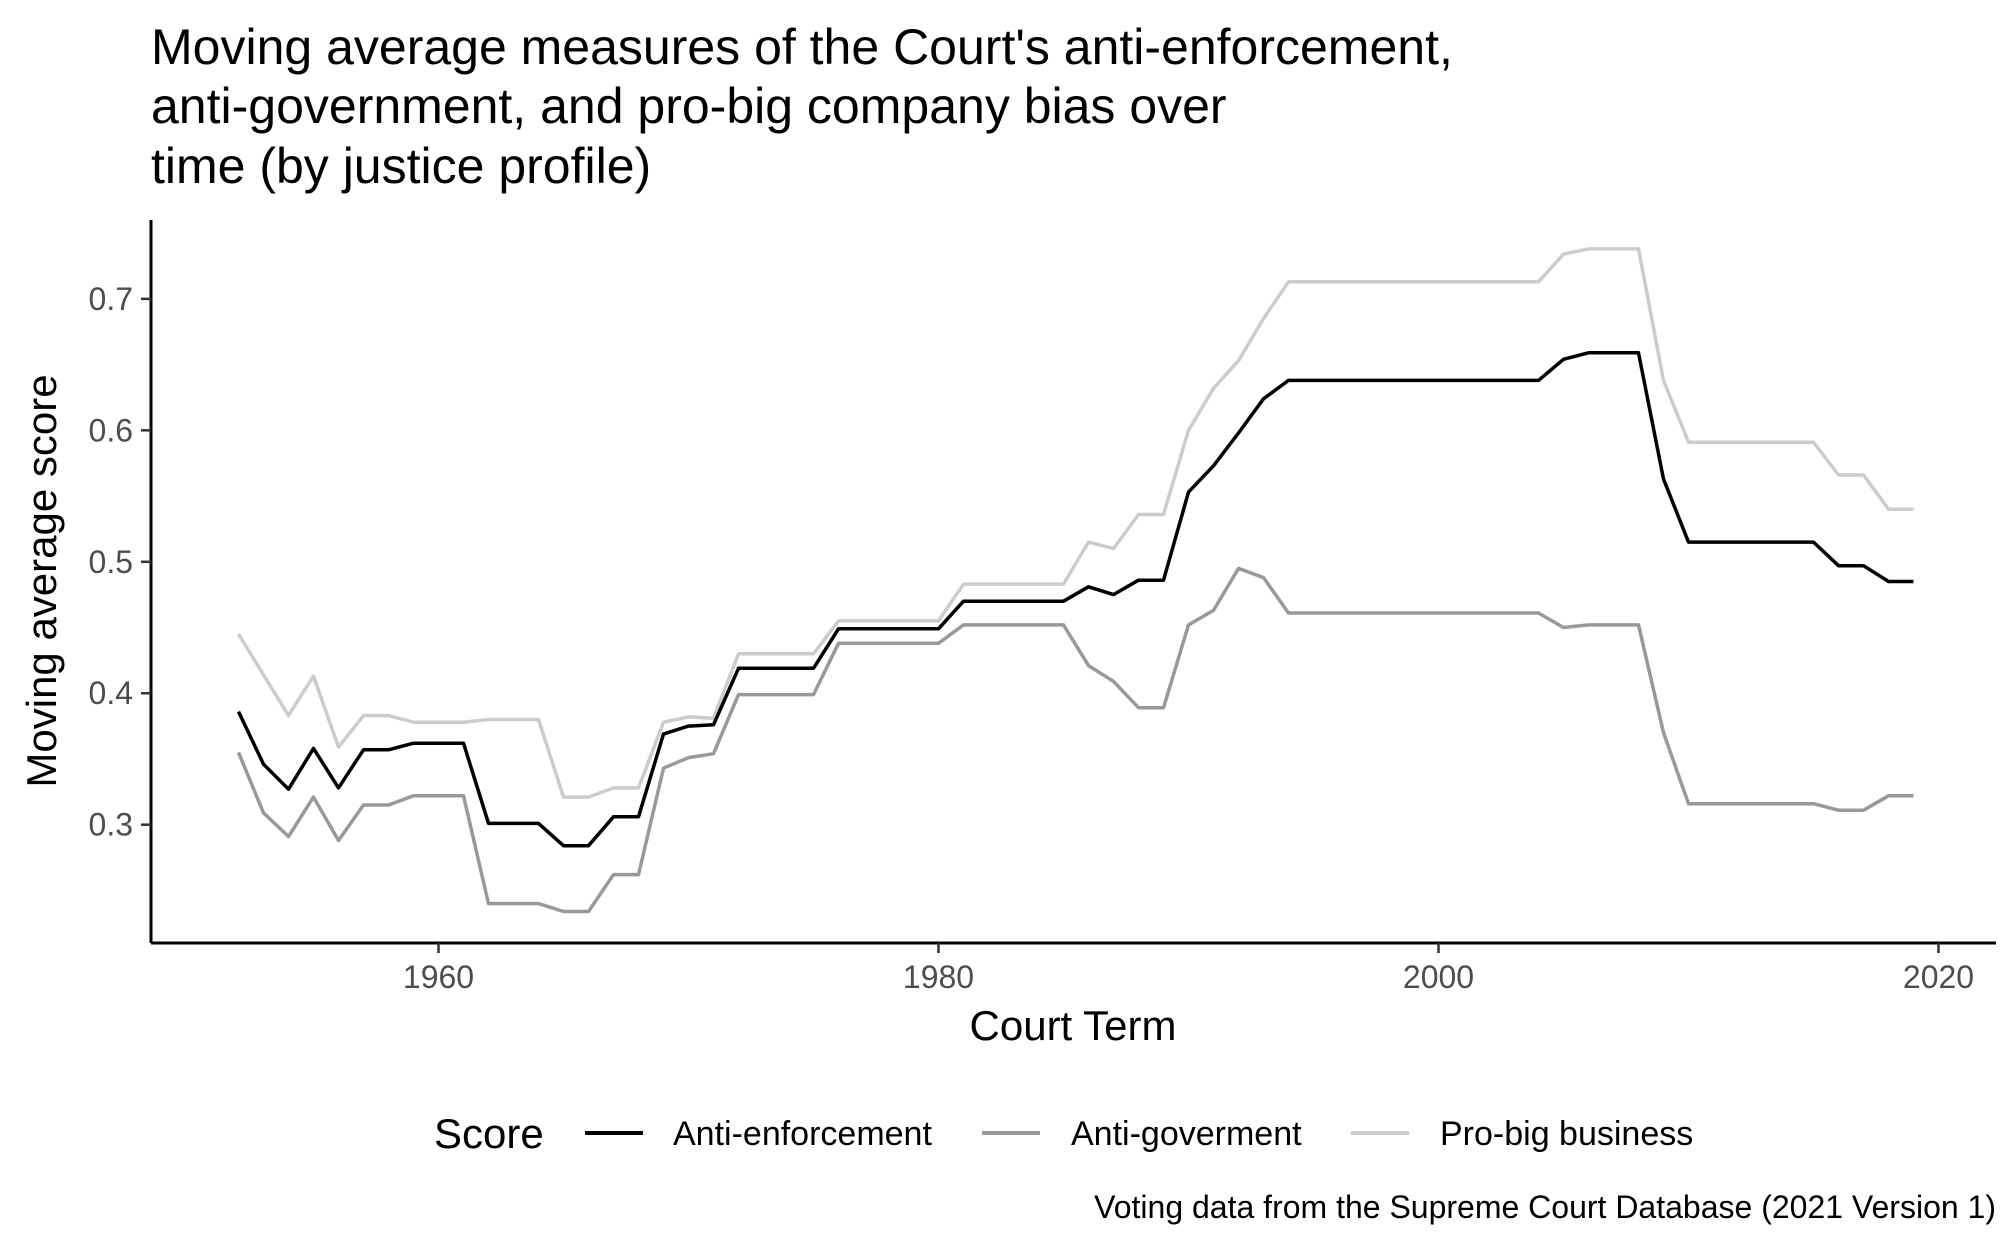  What do you see at coordinates (802, 1134) in the screenshot?
I see `legend-label-anti-enforcement: Anti-enforcement` at bounding box center [802, 1134].